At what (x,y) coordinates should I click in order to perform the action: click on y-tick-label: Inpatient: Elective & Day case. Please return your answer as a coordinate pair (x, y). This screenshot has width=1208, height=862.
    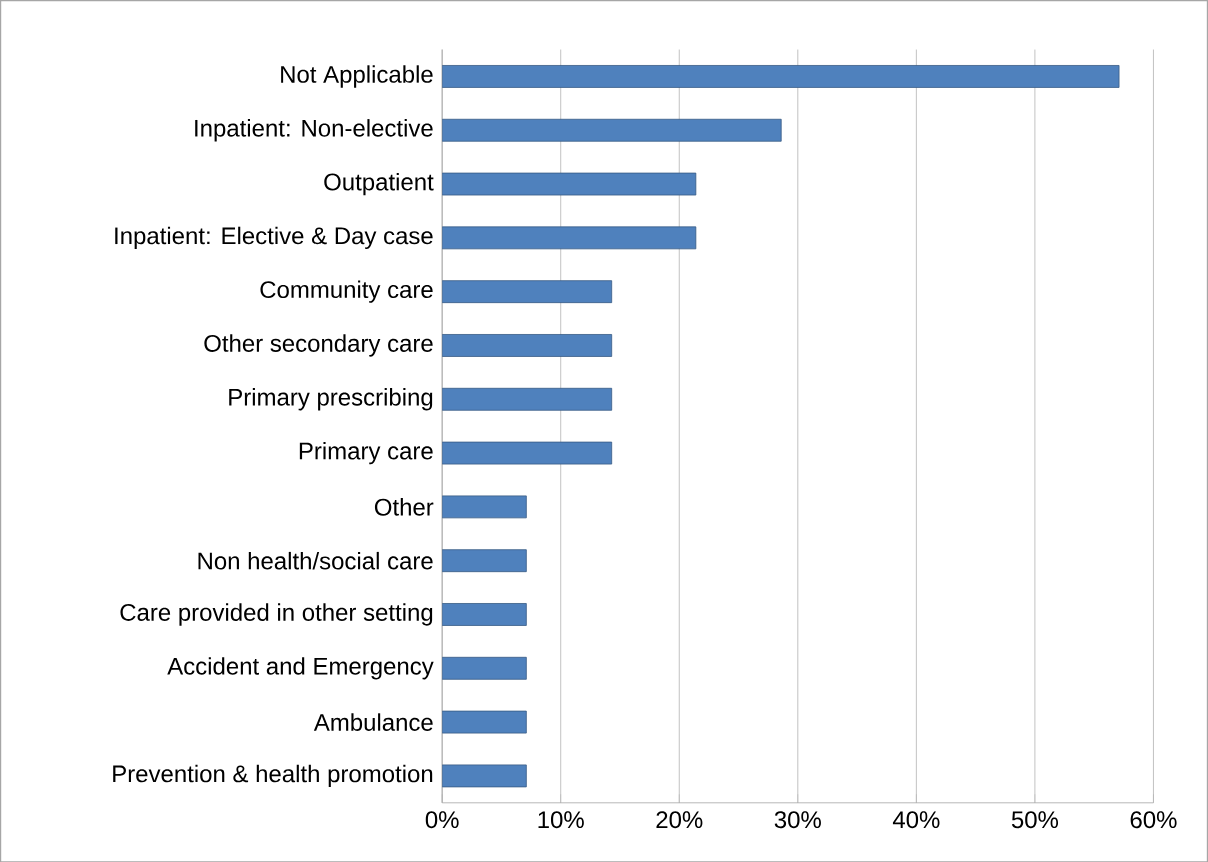
    Looking at the image, I should click on (274, 237).